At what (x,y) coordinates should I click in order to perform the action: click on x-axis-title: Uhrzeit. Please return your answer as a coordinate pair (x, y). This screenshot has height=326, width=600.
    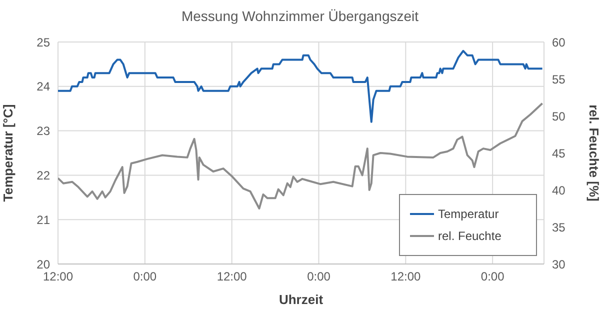
    Looking at the image, I should click on (301, 299).